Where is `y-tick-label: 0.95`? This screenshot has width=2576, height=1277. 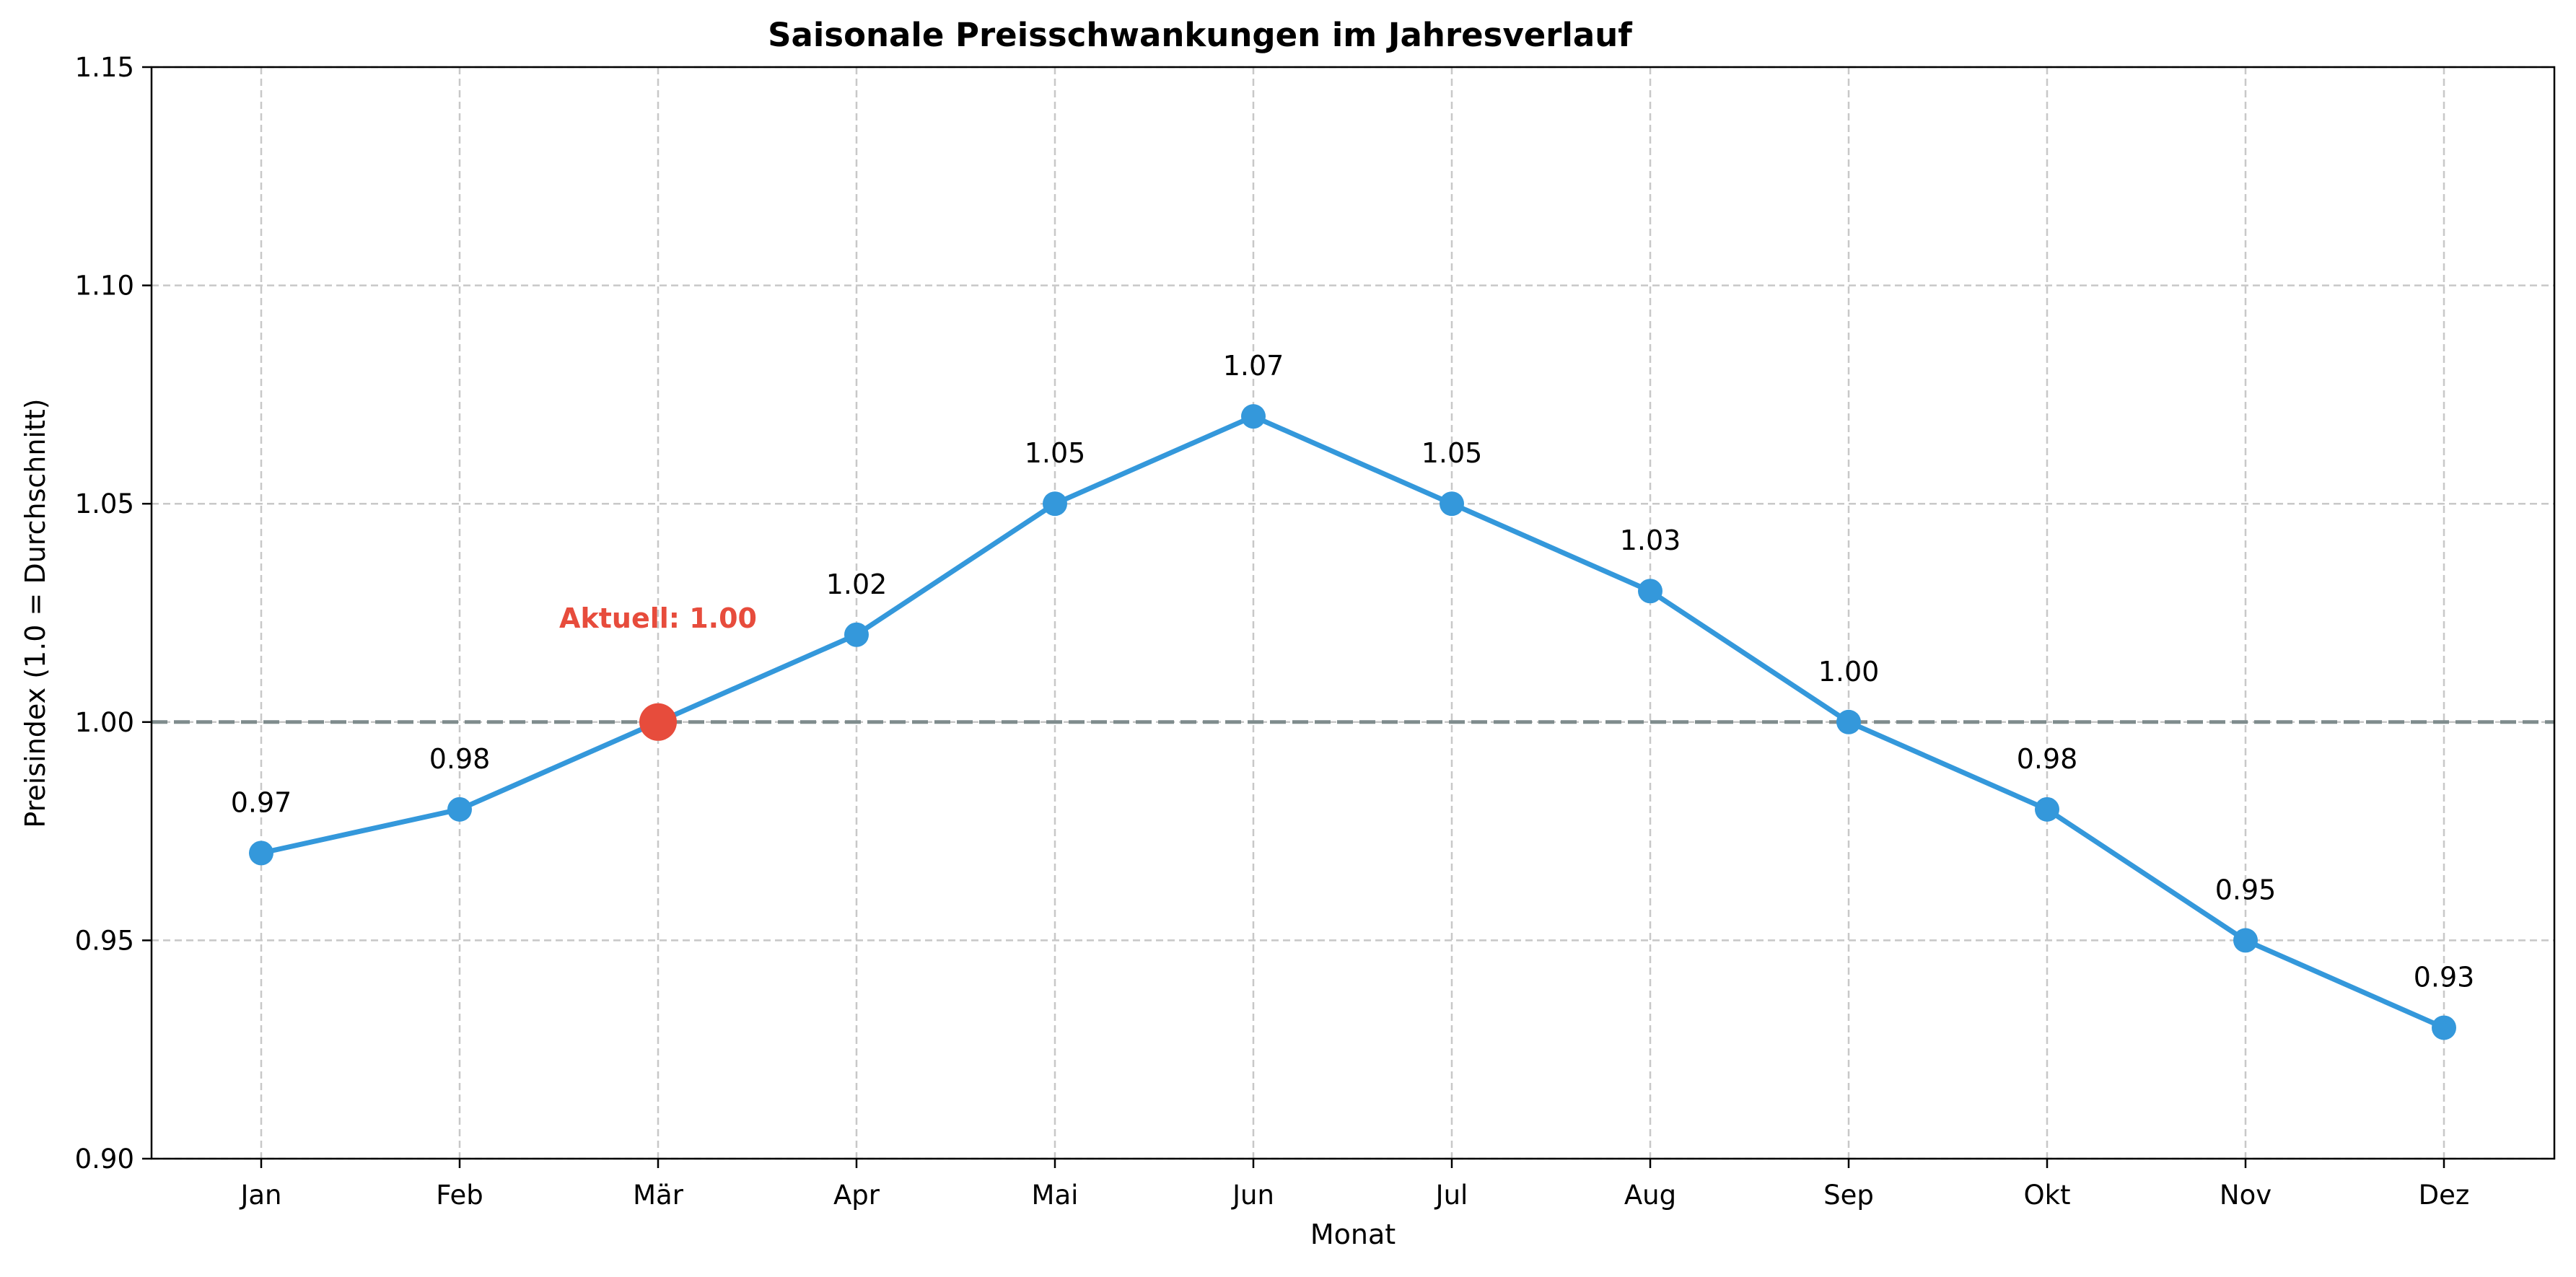
y-tick-label: 0.95 is located at coordinates (105, 941).